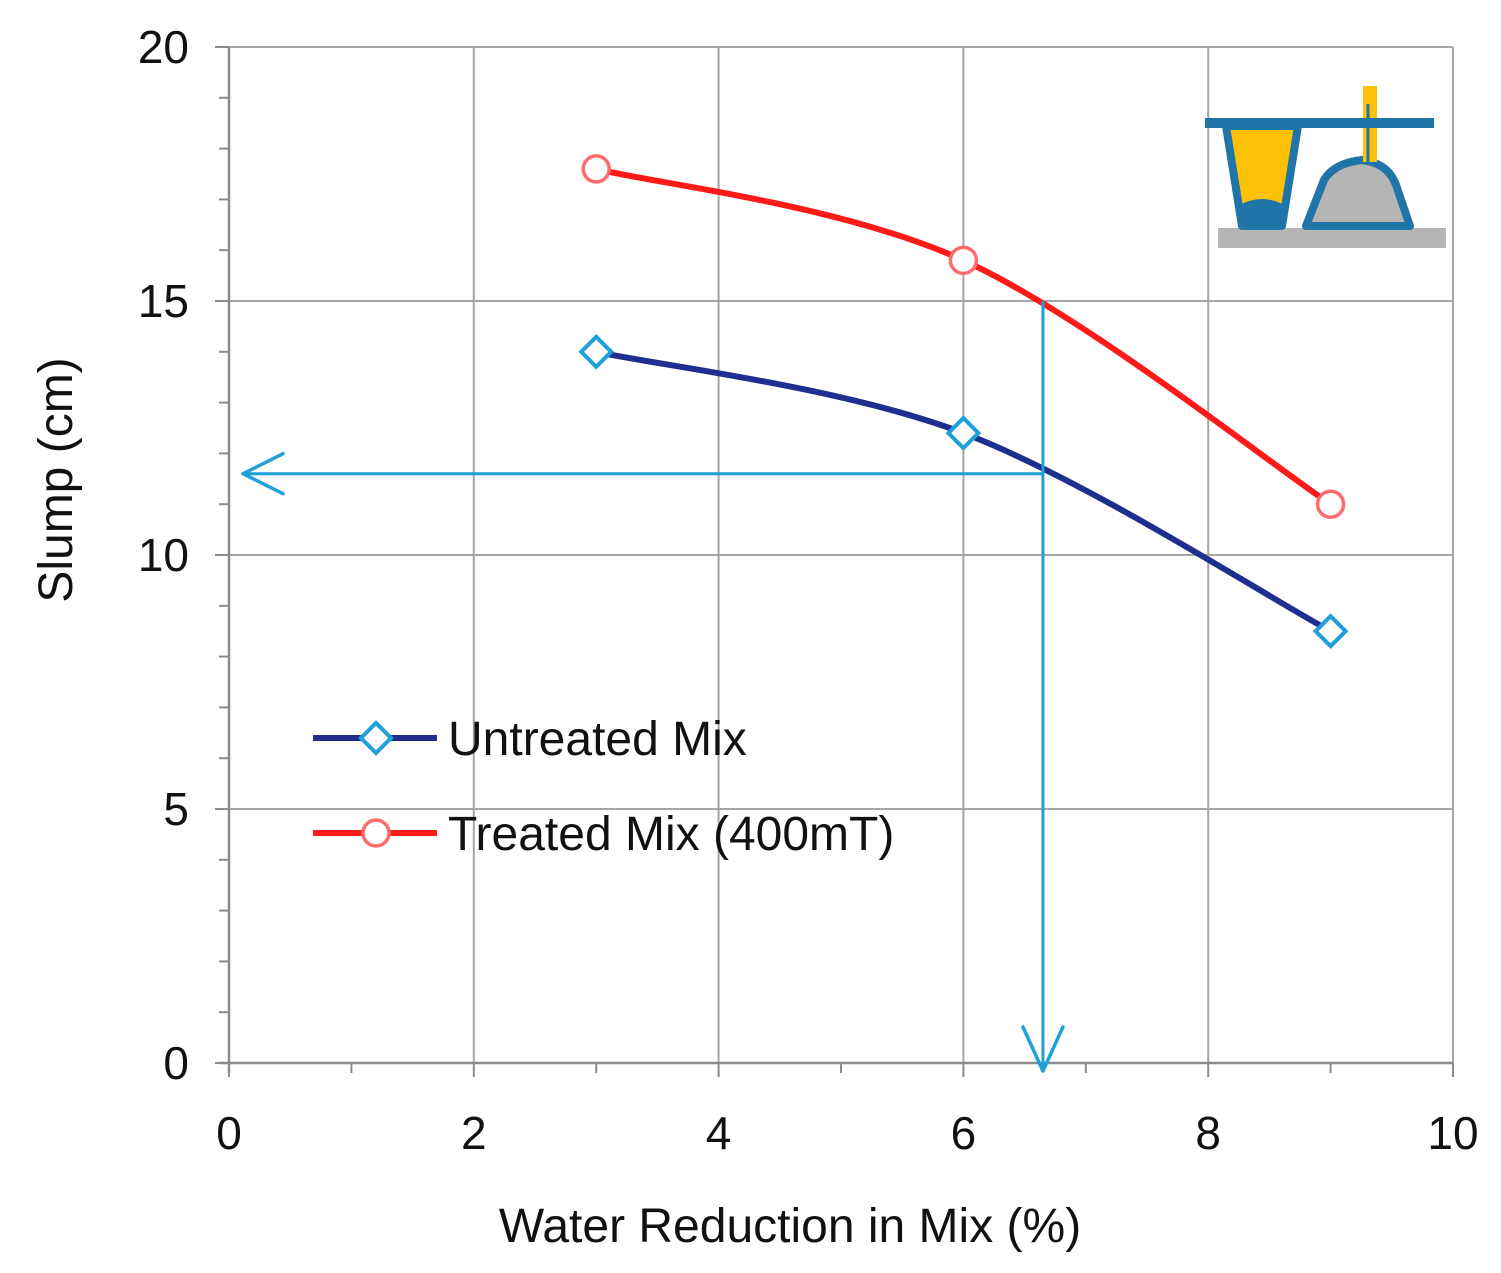 This screenshot has width=1501, height=1273. I want to click on y-tick-label: 10, so click(163, 555).